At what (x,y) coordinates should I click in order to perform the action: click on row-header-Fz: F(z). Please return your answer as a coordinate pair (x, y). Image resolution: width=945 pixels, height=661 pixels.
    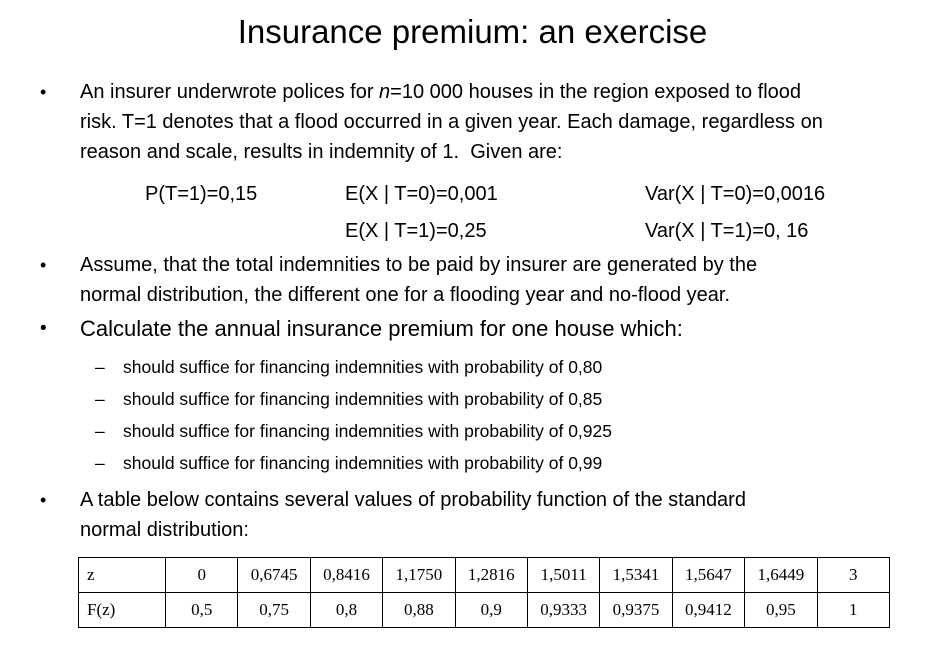
    Looking at the image, I should click on (122, 610).